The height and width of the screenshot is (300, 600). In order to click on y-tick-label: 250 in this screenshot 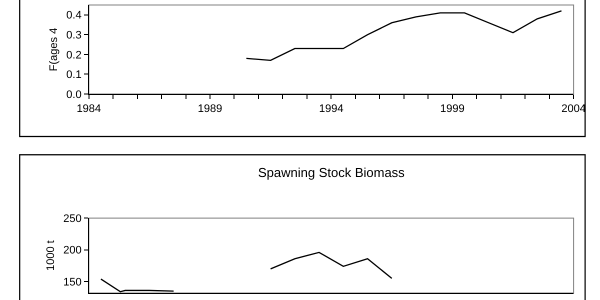, I will do `click(72, 218)`.